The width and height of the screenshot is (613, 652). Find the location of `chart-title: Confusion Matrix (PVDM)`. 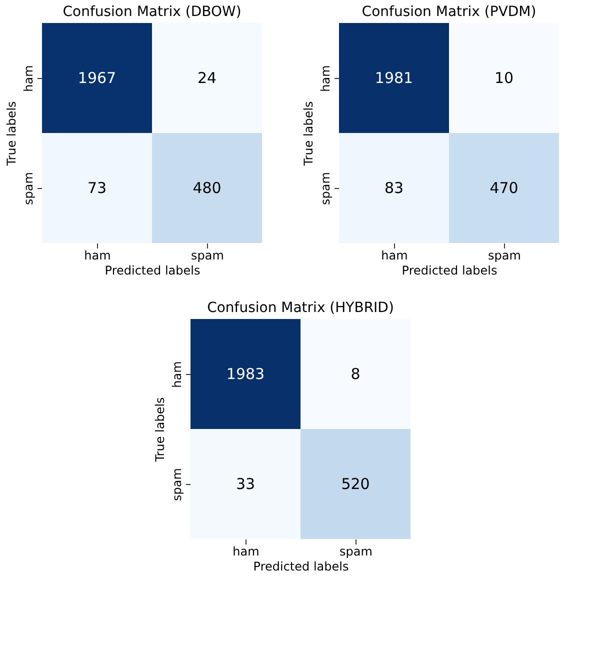

chart-title: Confusion Matrix (PVDM) is located at coordinates (449, 12).